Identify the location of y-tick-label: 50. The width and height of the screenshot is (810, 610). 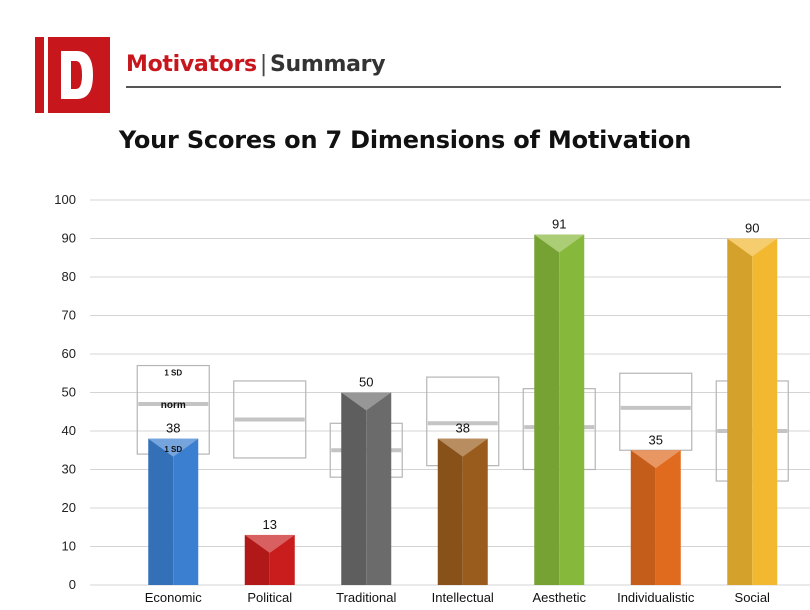
(69, 392).